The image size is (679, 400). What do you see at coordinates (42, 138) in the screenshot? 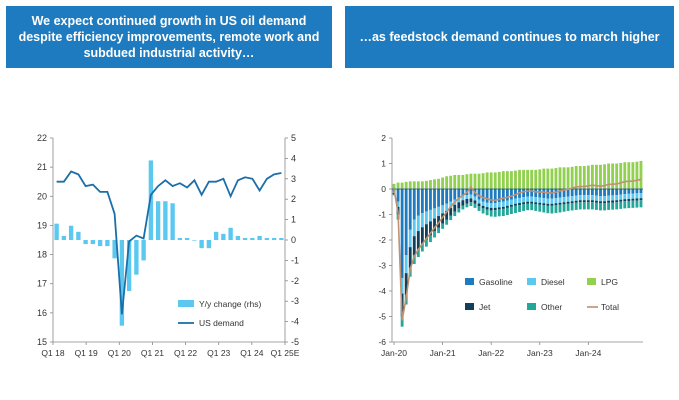
I see `left-y-tick-label: 22` at bounding box center [42, 138].